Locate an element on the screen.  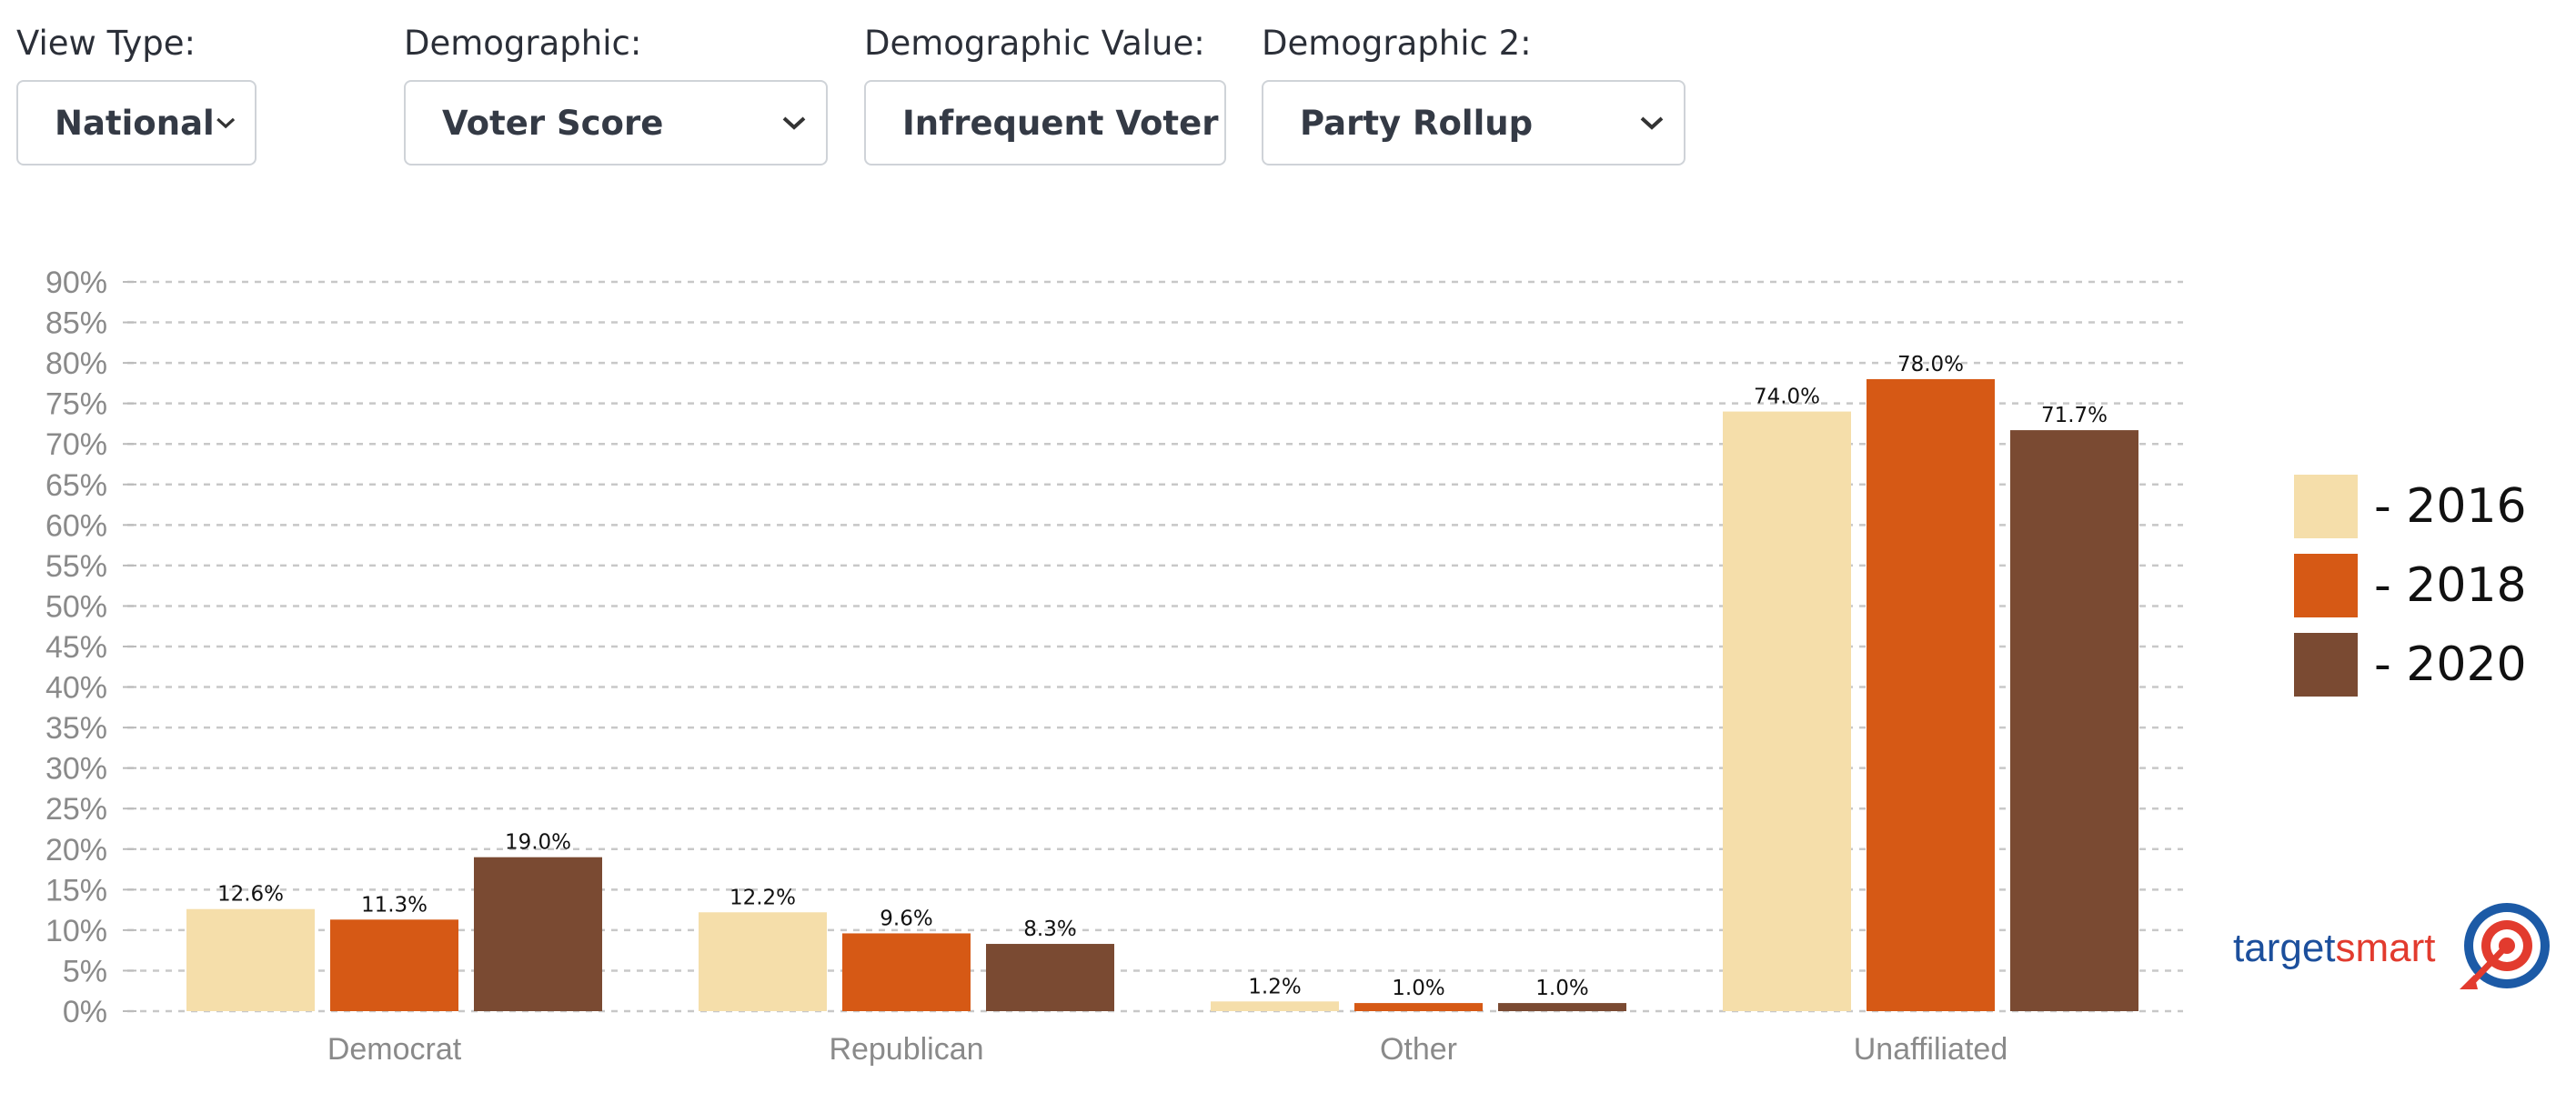
y-tick-label: 85% is located at coordinates (76, 323).